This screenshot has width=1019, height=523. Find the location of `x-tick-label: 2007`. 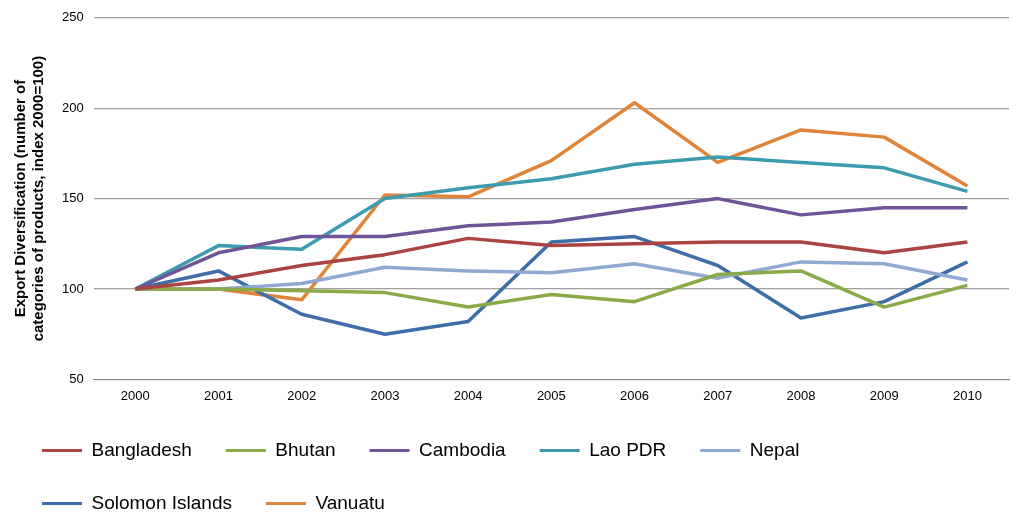

x-tick-label: 2007 is located at coordinates (718, 395).